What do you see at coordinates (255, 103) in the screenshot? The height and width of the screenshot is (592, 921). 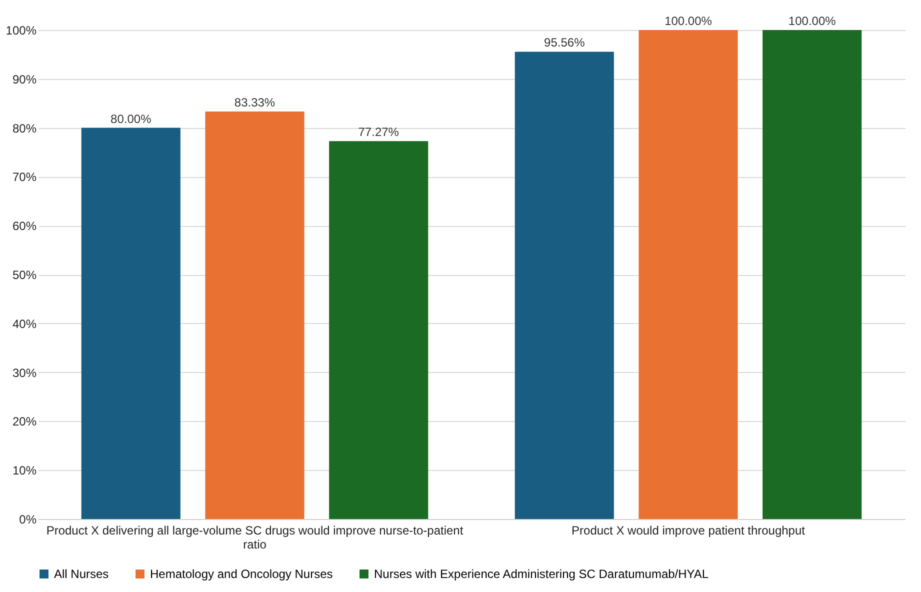 I see `data-label: 83.33%` at bounding box center [255, 103].